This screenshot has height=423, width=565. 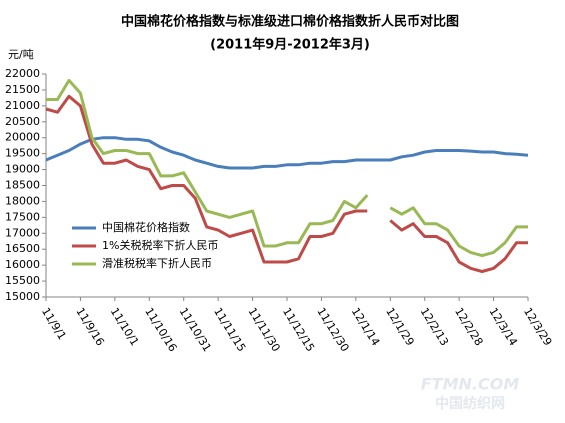 I want to click on y-tick-label: 21500, so click(x=22, y=89).